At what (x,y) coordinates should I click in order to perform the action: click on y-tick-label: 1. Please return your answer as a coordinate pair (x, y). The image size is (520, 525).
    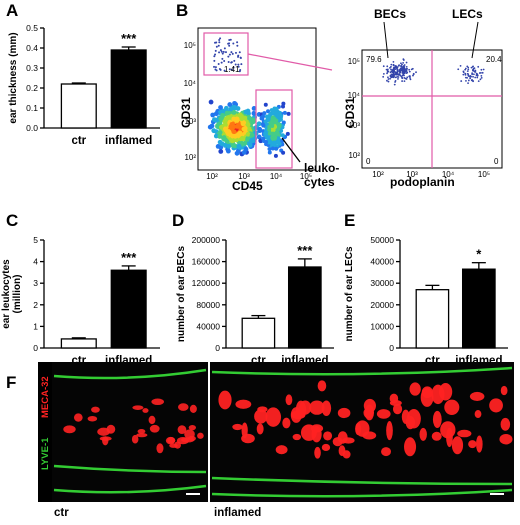
    Looking at the image, I should click on (35, 326).